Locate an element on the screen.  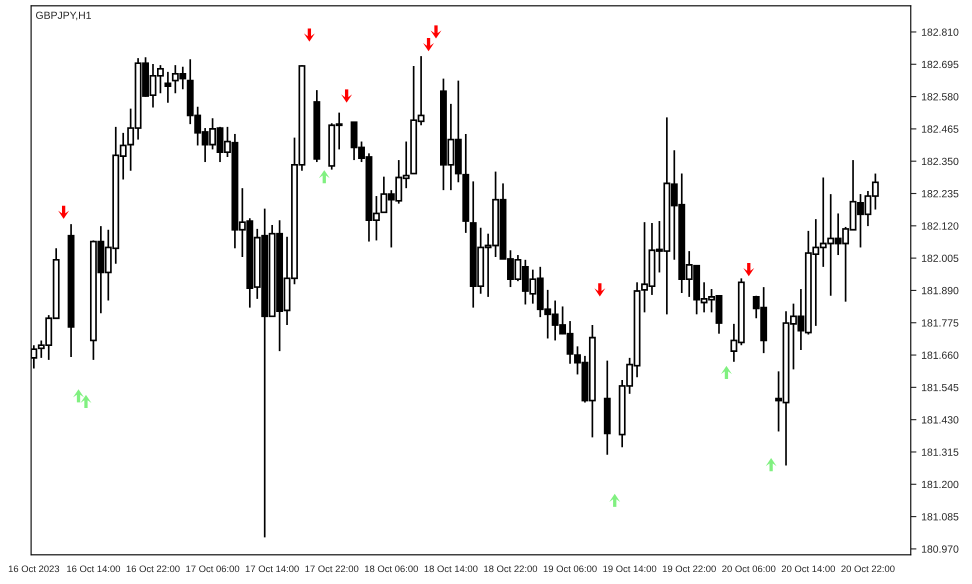
x-tick-label: 20 Oct 22:00 is located at coordinates (868, 568).